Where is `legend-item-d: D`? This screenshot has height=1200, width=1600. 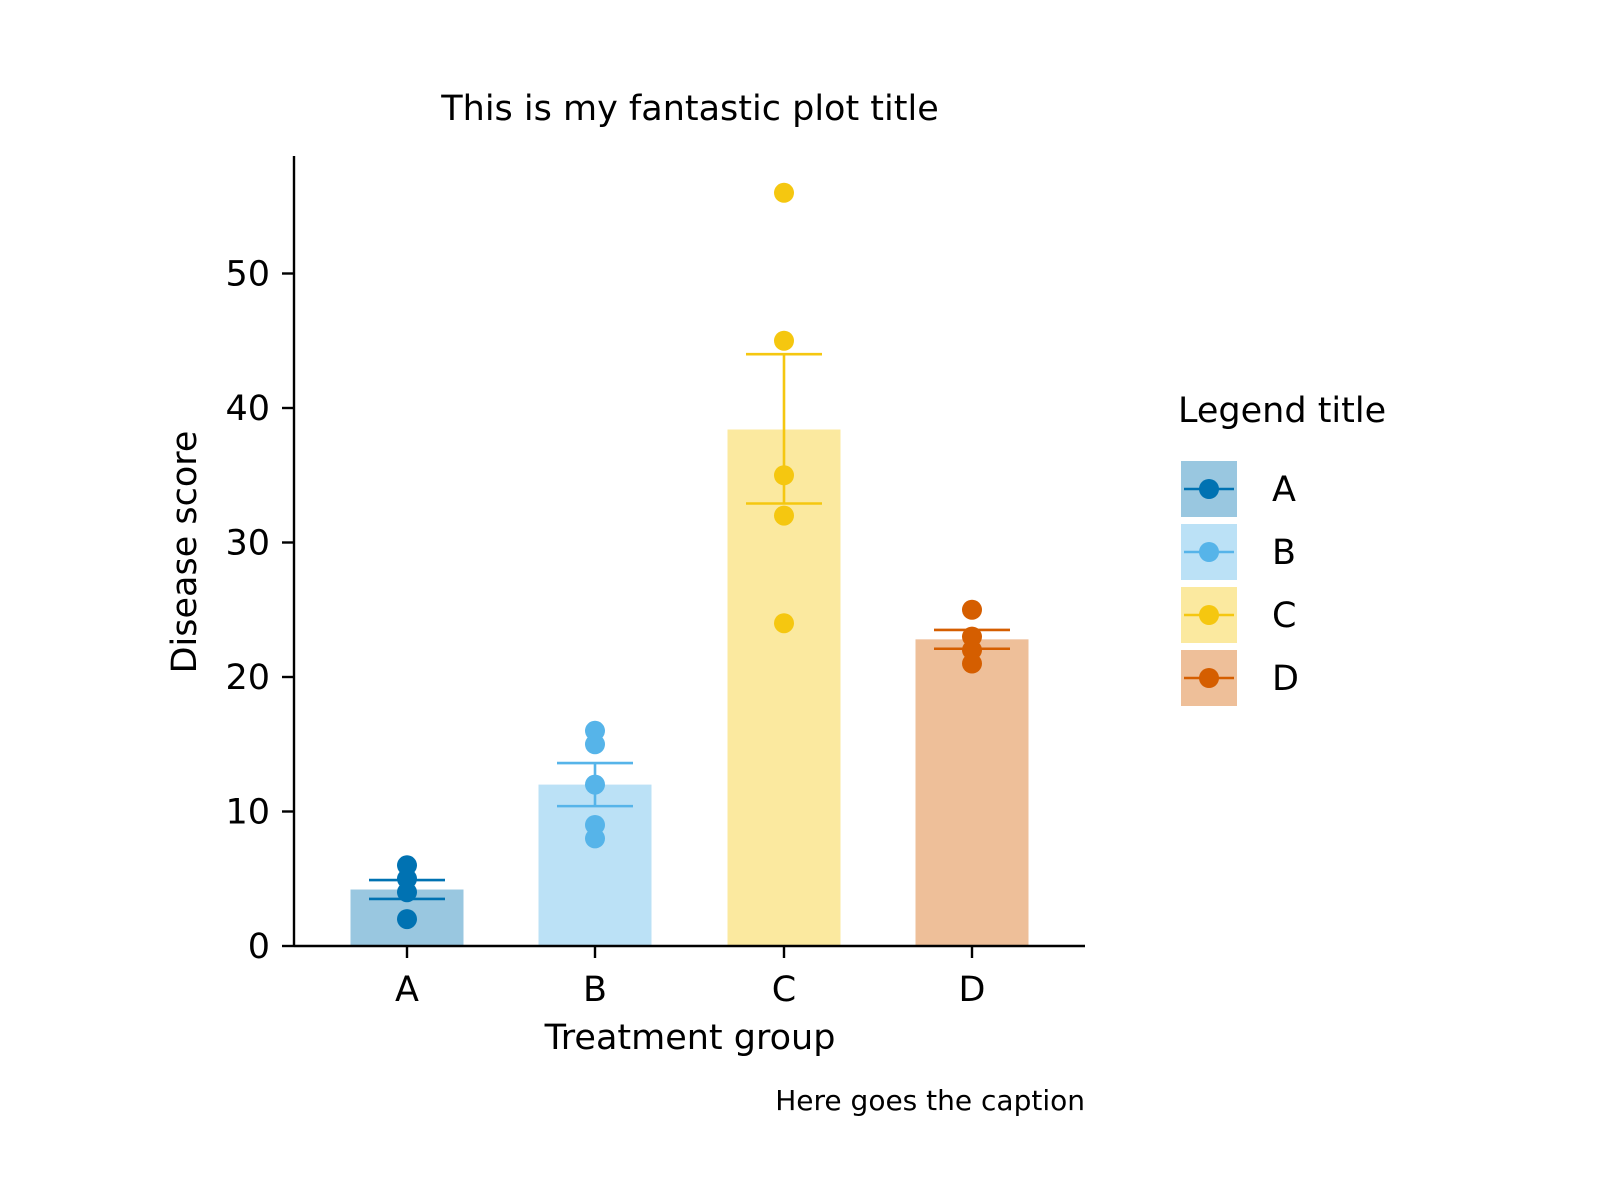
legend-item-d: D is located at coordinates (1240, 678).